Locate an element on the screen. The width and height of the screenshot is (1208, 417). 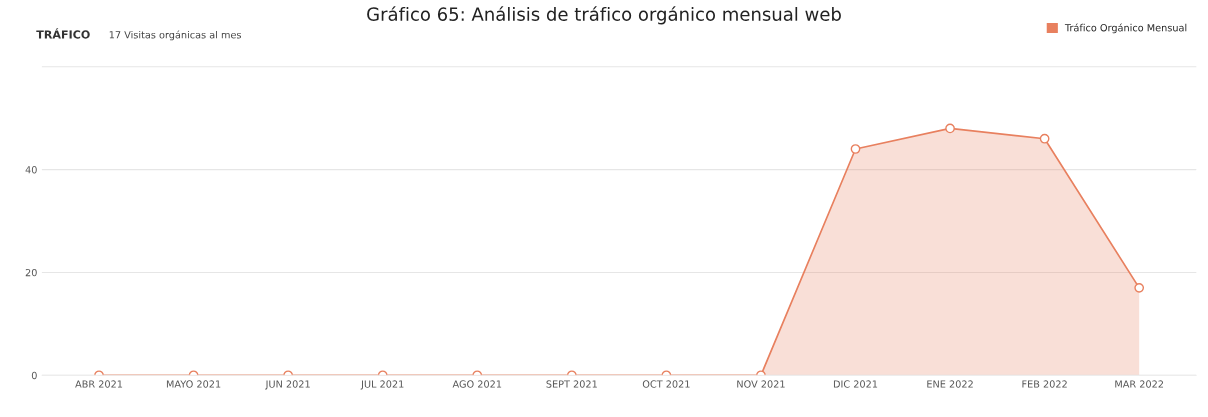
text: 17 Visitas orgánicas al mes is located at coordinates (175, 35).